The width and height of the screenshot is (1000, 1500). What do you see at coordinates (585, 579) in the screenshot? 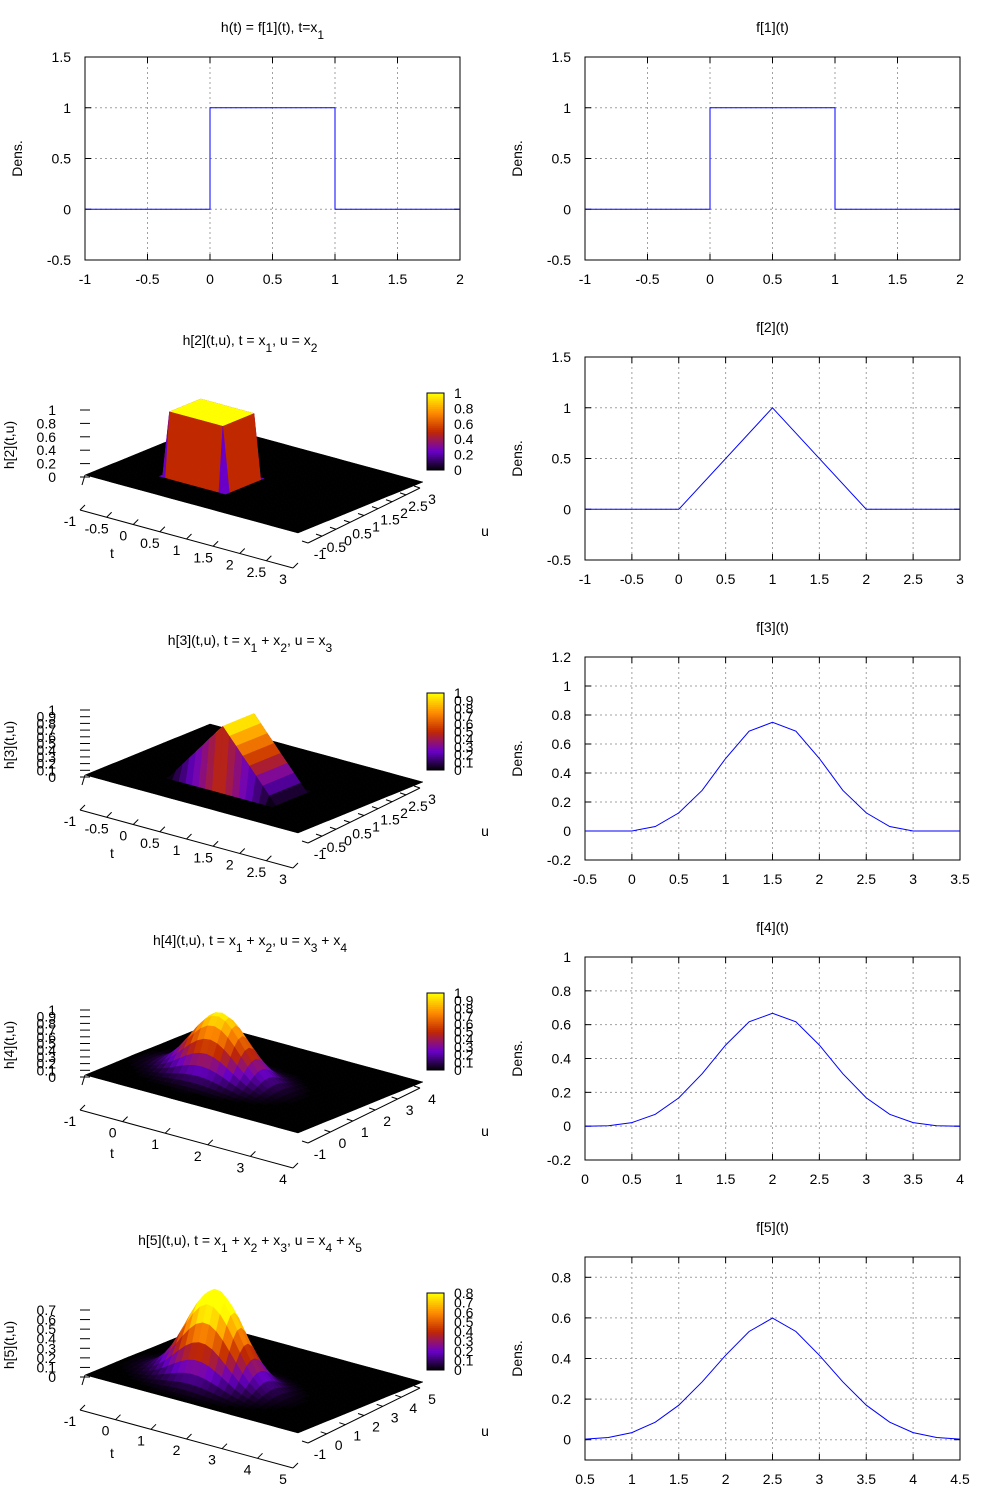
I see `x-tick-label: -1` at bounding box center [585, 579].